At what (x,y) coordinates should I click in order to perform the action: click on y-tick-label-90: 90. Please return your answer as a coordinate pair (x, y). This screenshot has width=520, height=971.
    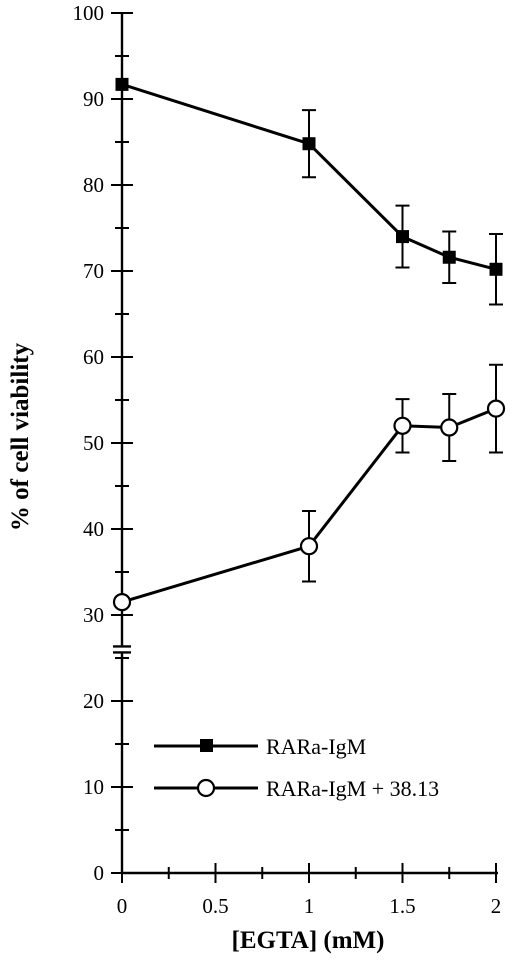
    Looking at the image, I should click on (93, 99).